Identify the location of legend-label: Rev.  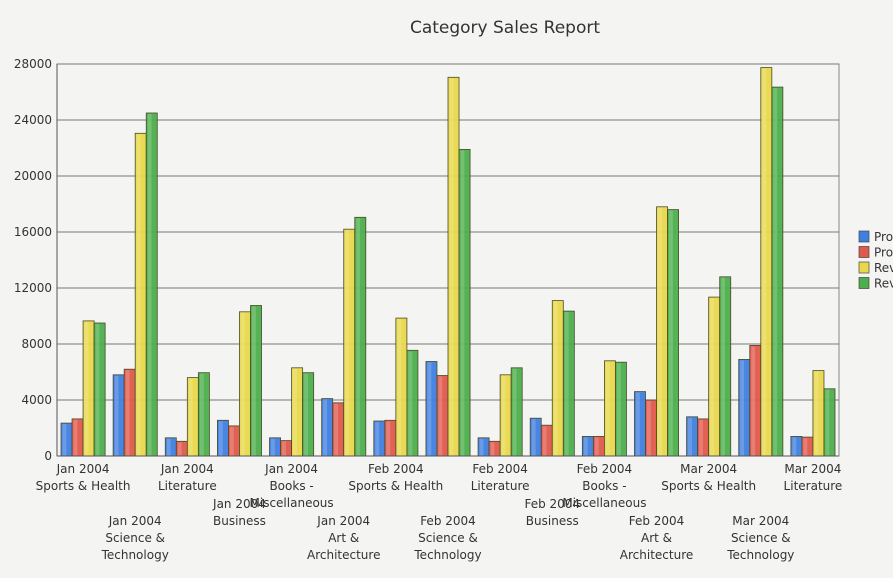
(883, 284).